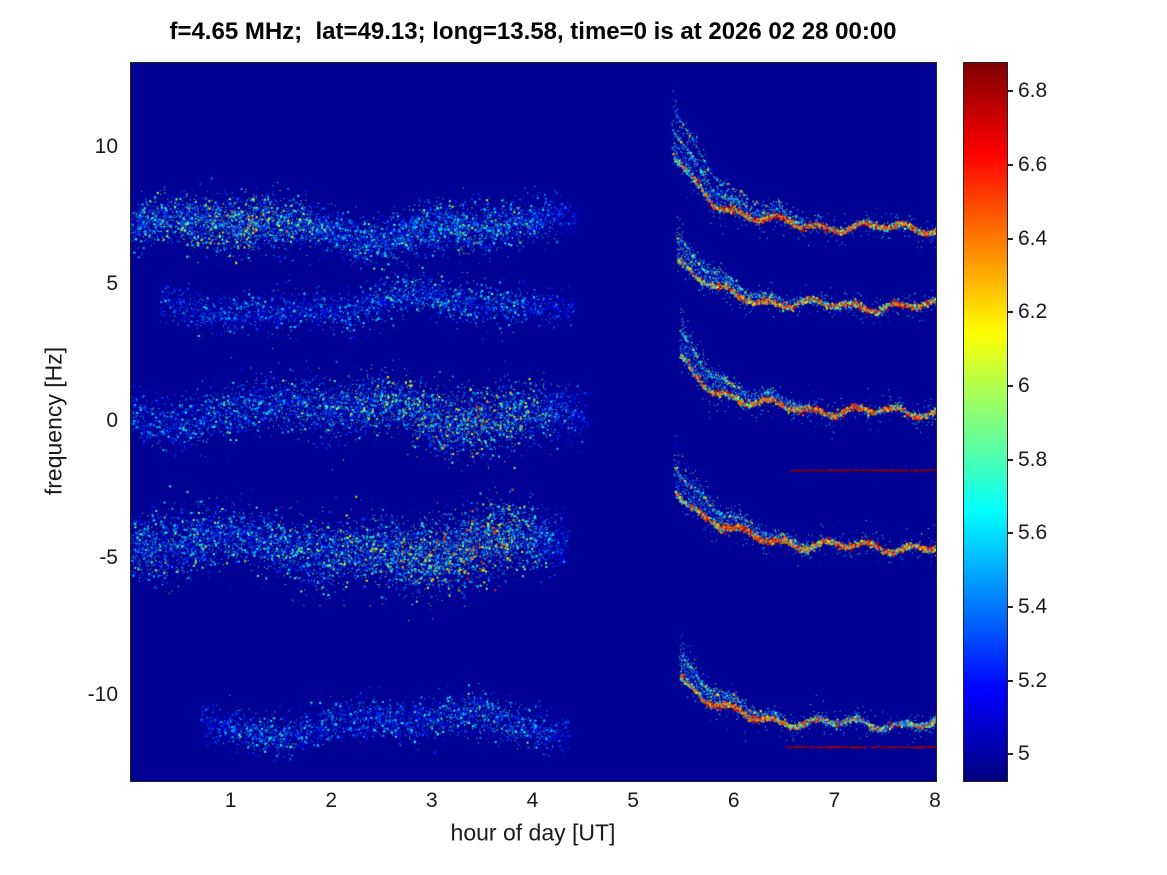 Image resolution: width=1167 pixels, height=875 pixels. I want to click on x-tick-label: 8, so click(935, 800).